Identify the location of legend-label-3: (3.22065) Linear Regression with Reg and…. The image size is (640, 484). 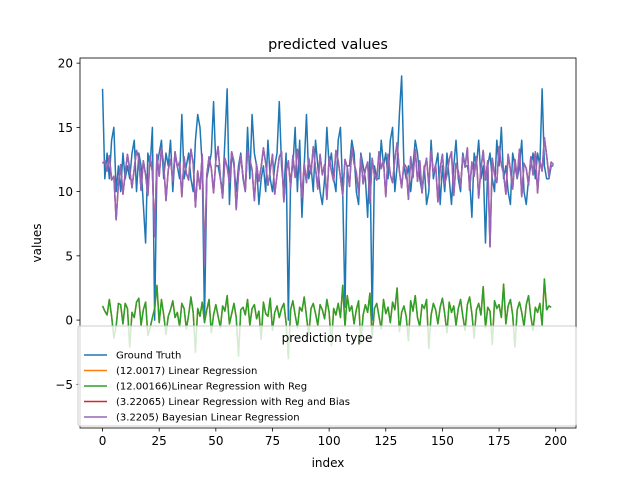
(233, 402).